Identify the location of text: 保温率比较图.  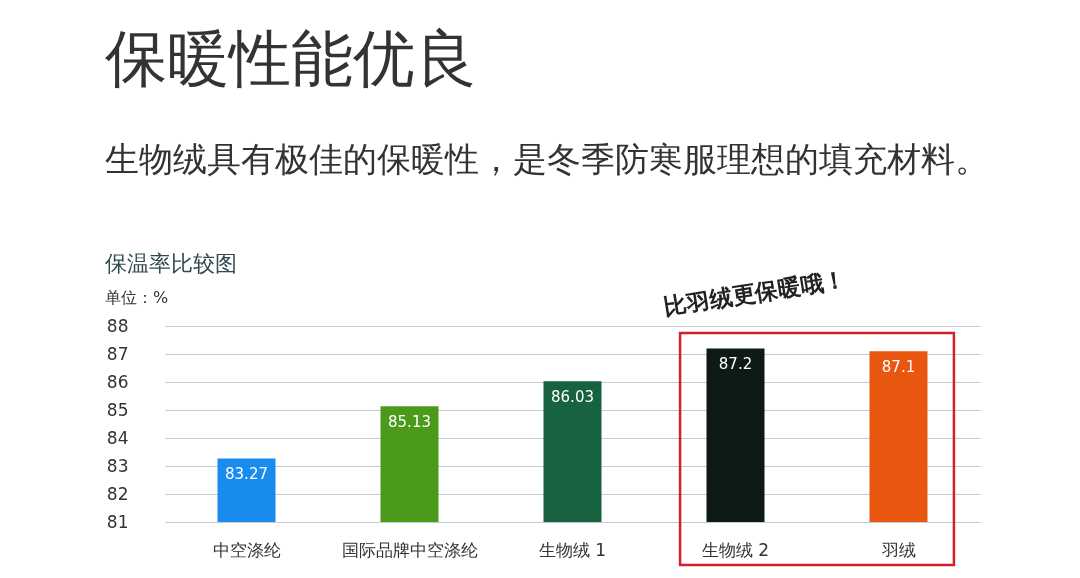
(171, 263).